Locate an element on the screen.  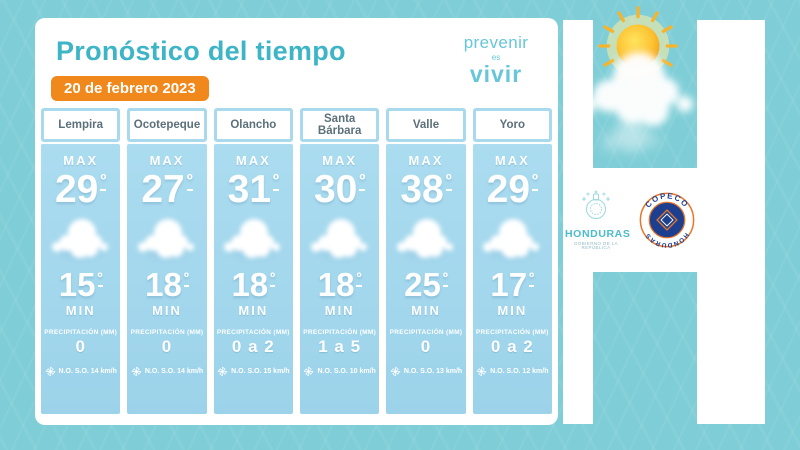
max-temperature: 30 º is located at coordinates (339, 189).